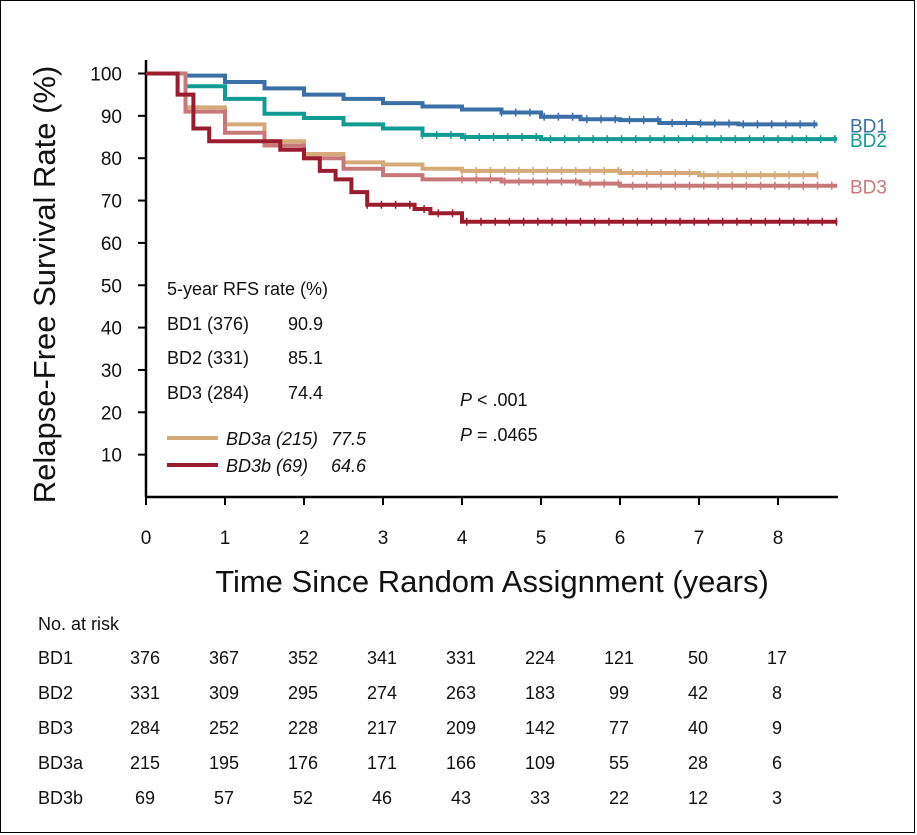  What do you see at coordinates (224, 658) in the screenshot?
I see `risk-cell: 367` at bounding box center [224, 658].